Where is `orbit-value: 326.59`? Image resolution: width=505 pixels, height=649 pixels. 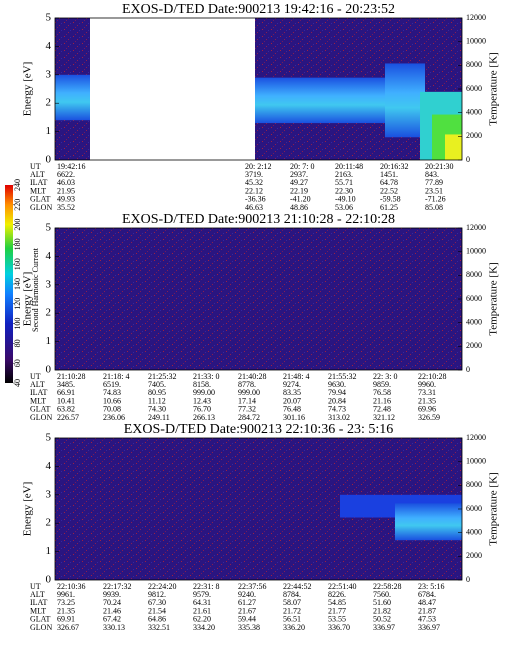 orbit-value: 326.59 is located at coordinates (429, 417).